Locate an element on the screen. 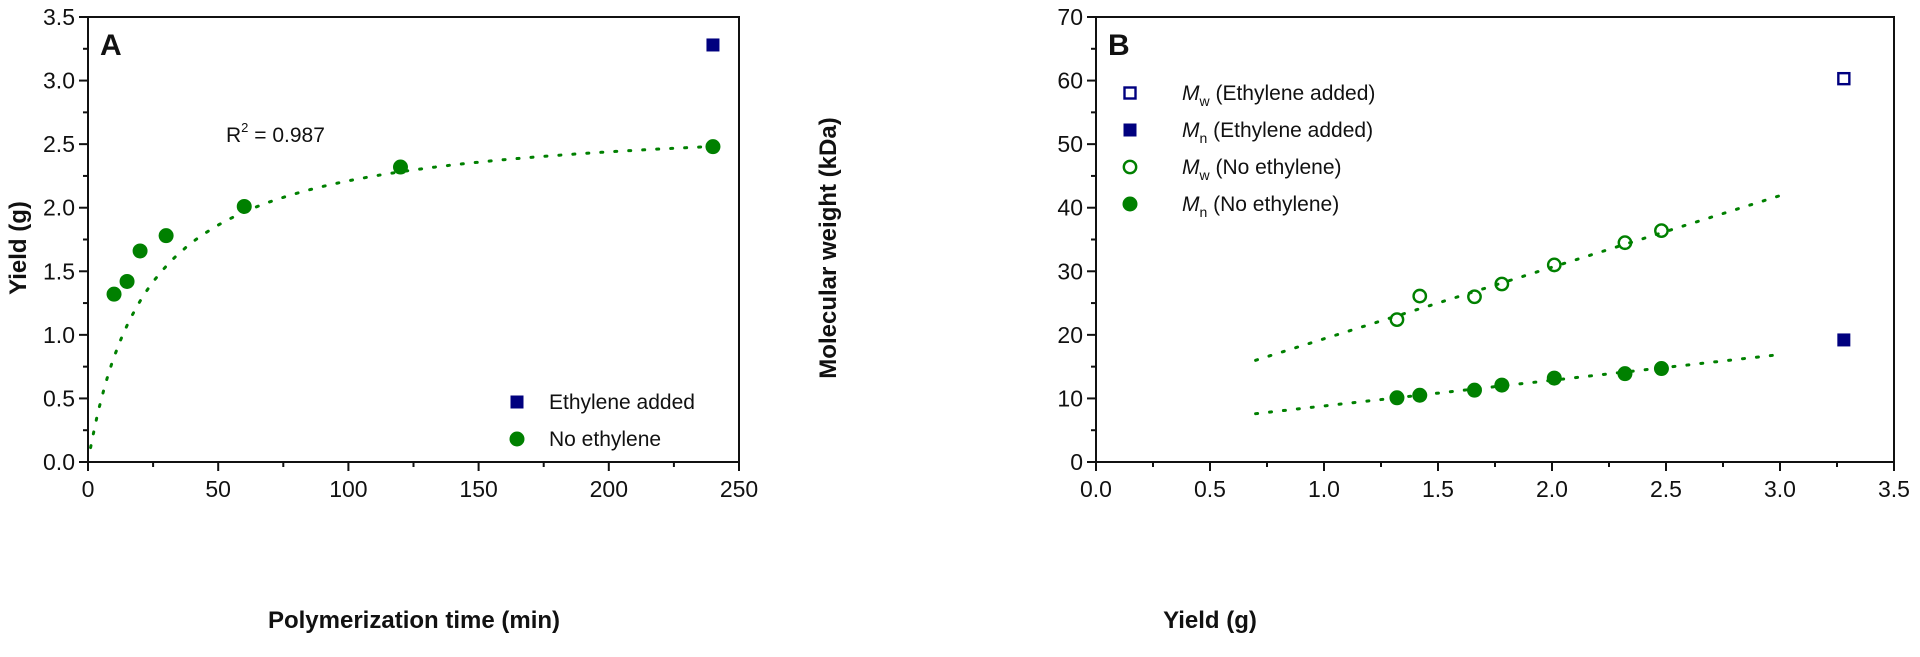 This screenshot has width=1920, height=657. panel-a-x-tick-label: 250 is located at coordinates (739, 489).